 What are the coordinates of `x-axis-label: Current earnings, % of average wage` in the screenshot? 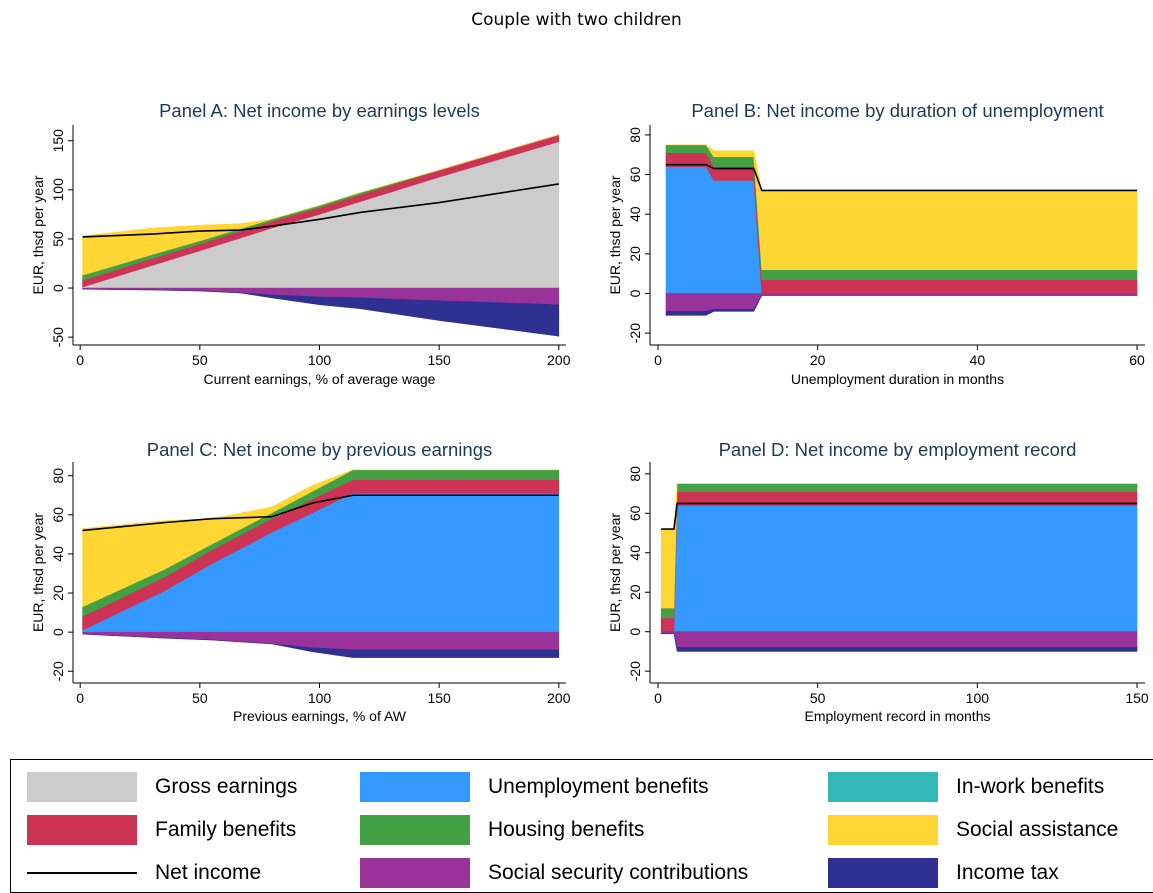 It's located at (320, 379).